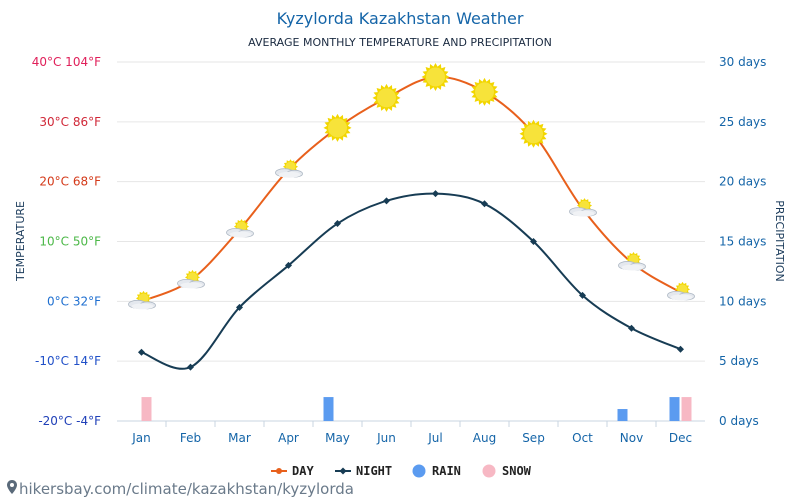 The image size is (800, 500). I want to click on x-tick-label: Jan, so click(141, 438).